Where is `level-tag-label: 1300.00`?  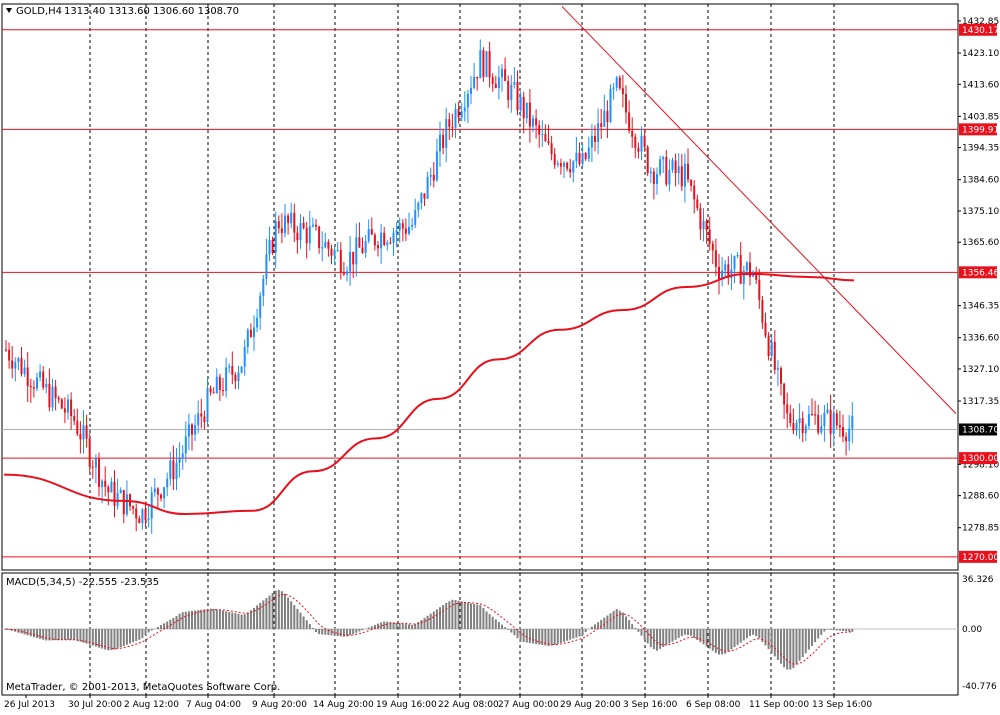
level-tag-label: 1300.00 is located at coordinates (980, 459).